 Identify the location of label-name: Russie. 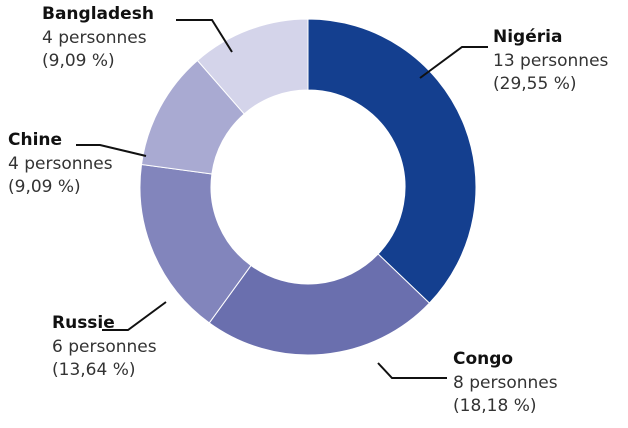
(83, 323).